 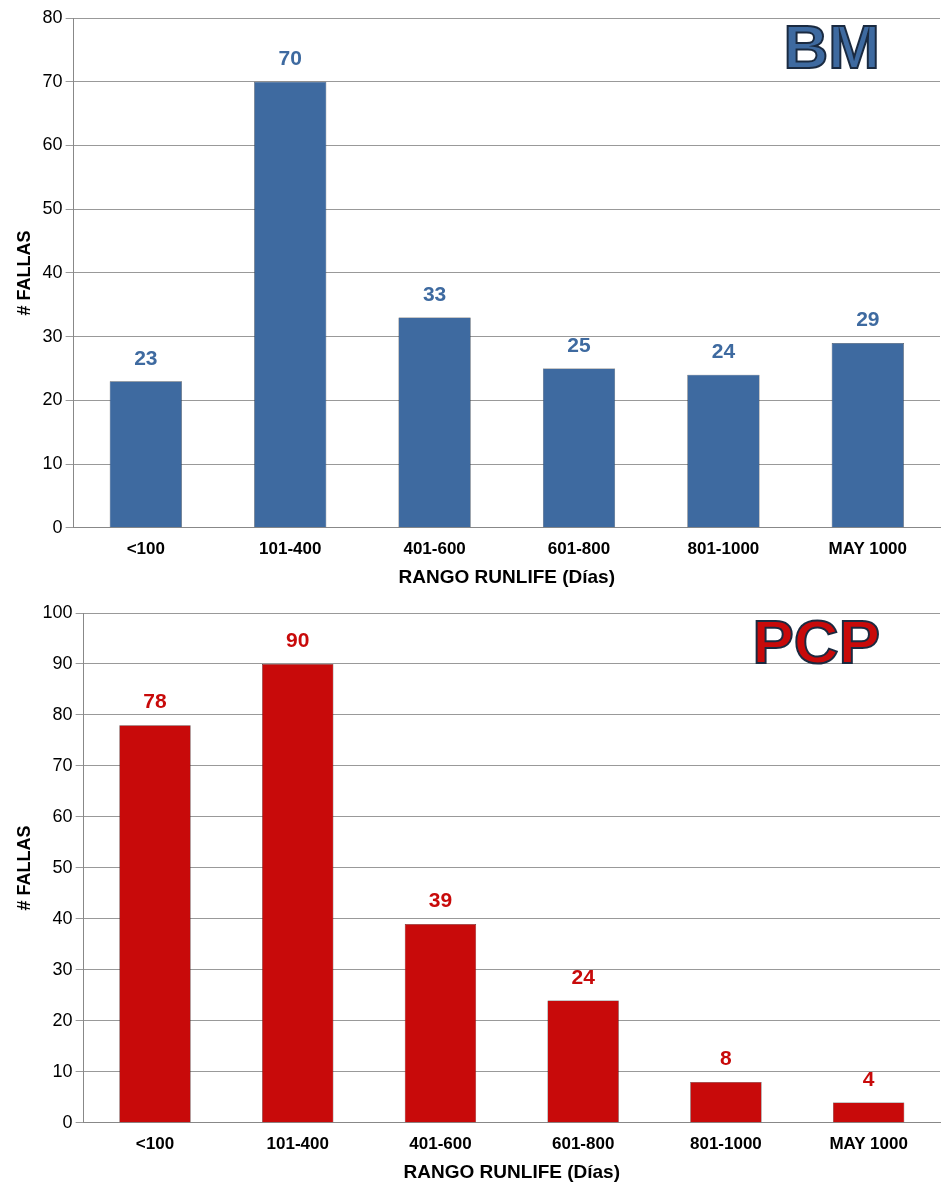 What do you see at coordinates (298, 640) in the screenshot?
I see `data-label: 90` at bounding box center [298, 640].